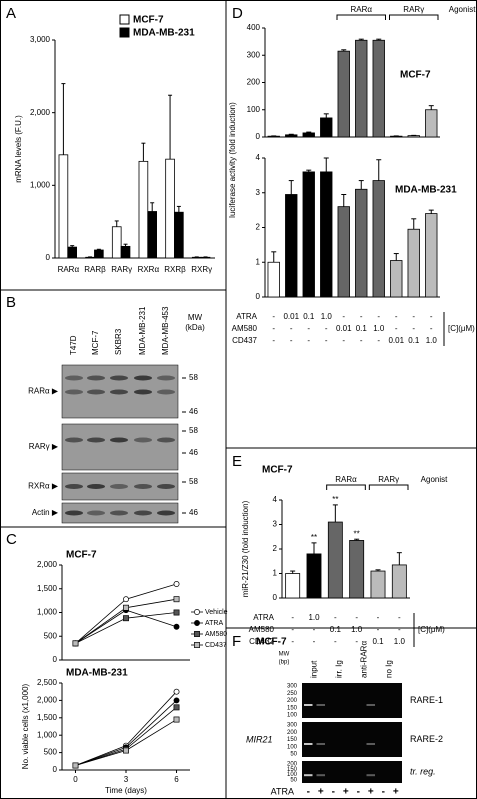 Image resolution: width=477 pixels, height=799 pixels. I want to click on x-tick-label: RXRβ, so click(175, 269).